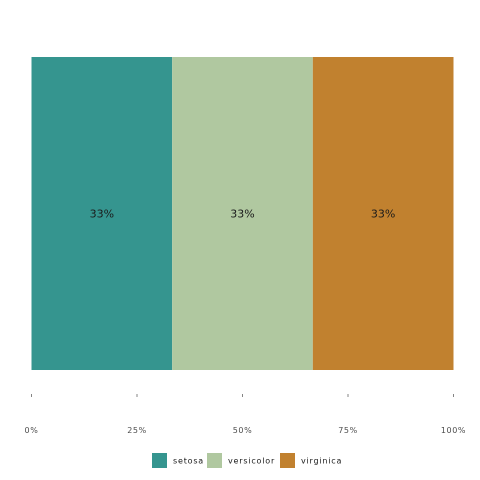  I want to click on legend: setosa versicolor virginica, so click(247, 460).